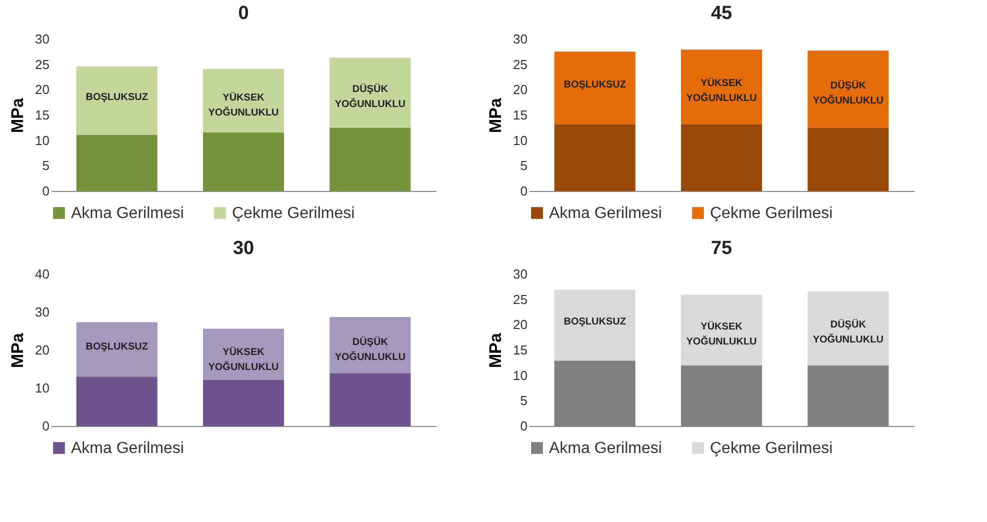 This screenshot has width=987, height=522. What do you see at coordinates (721, 13) in the screenshot?
I see `chart-title: 45` at bounding box center [721, 13].